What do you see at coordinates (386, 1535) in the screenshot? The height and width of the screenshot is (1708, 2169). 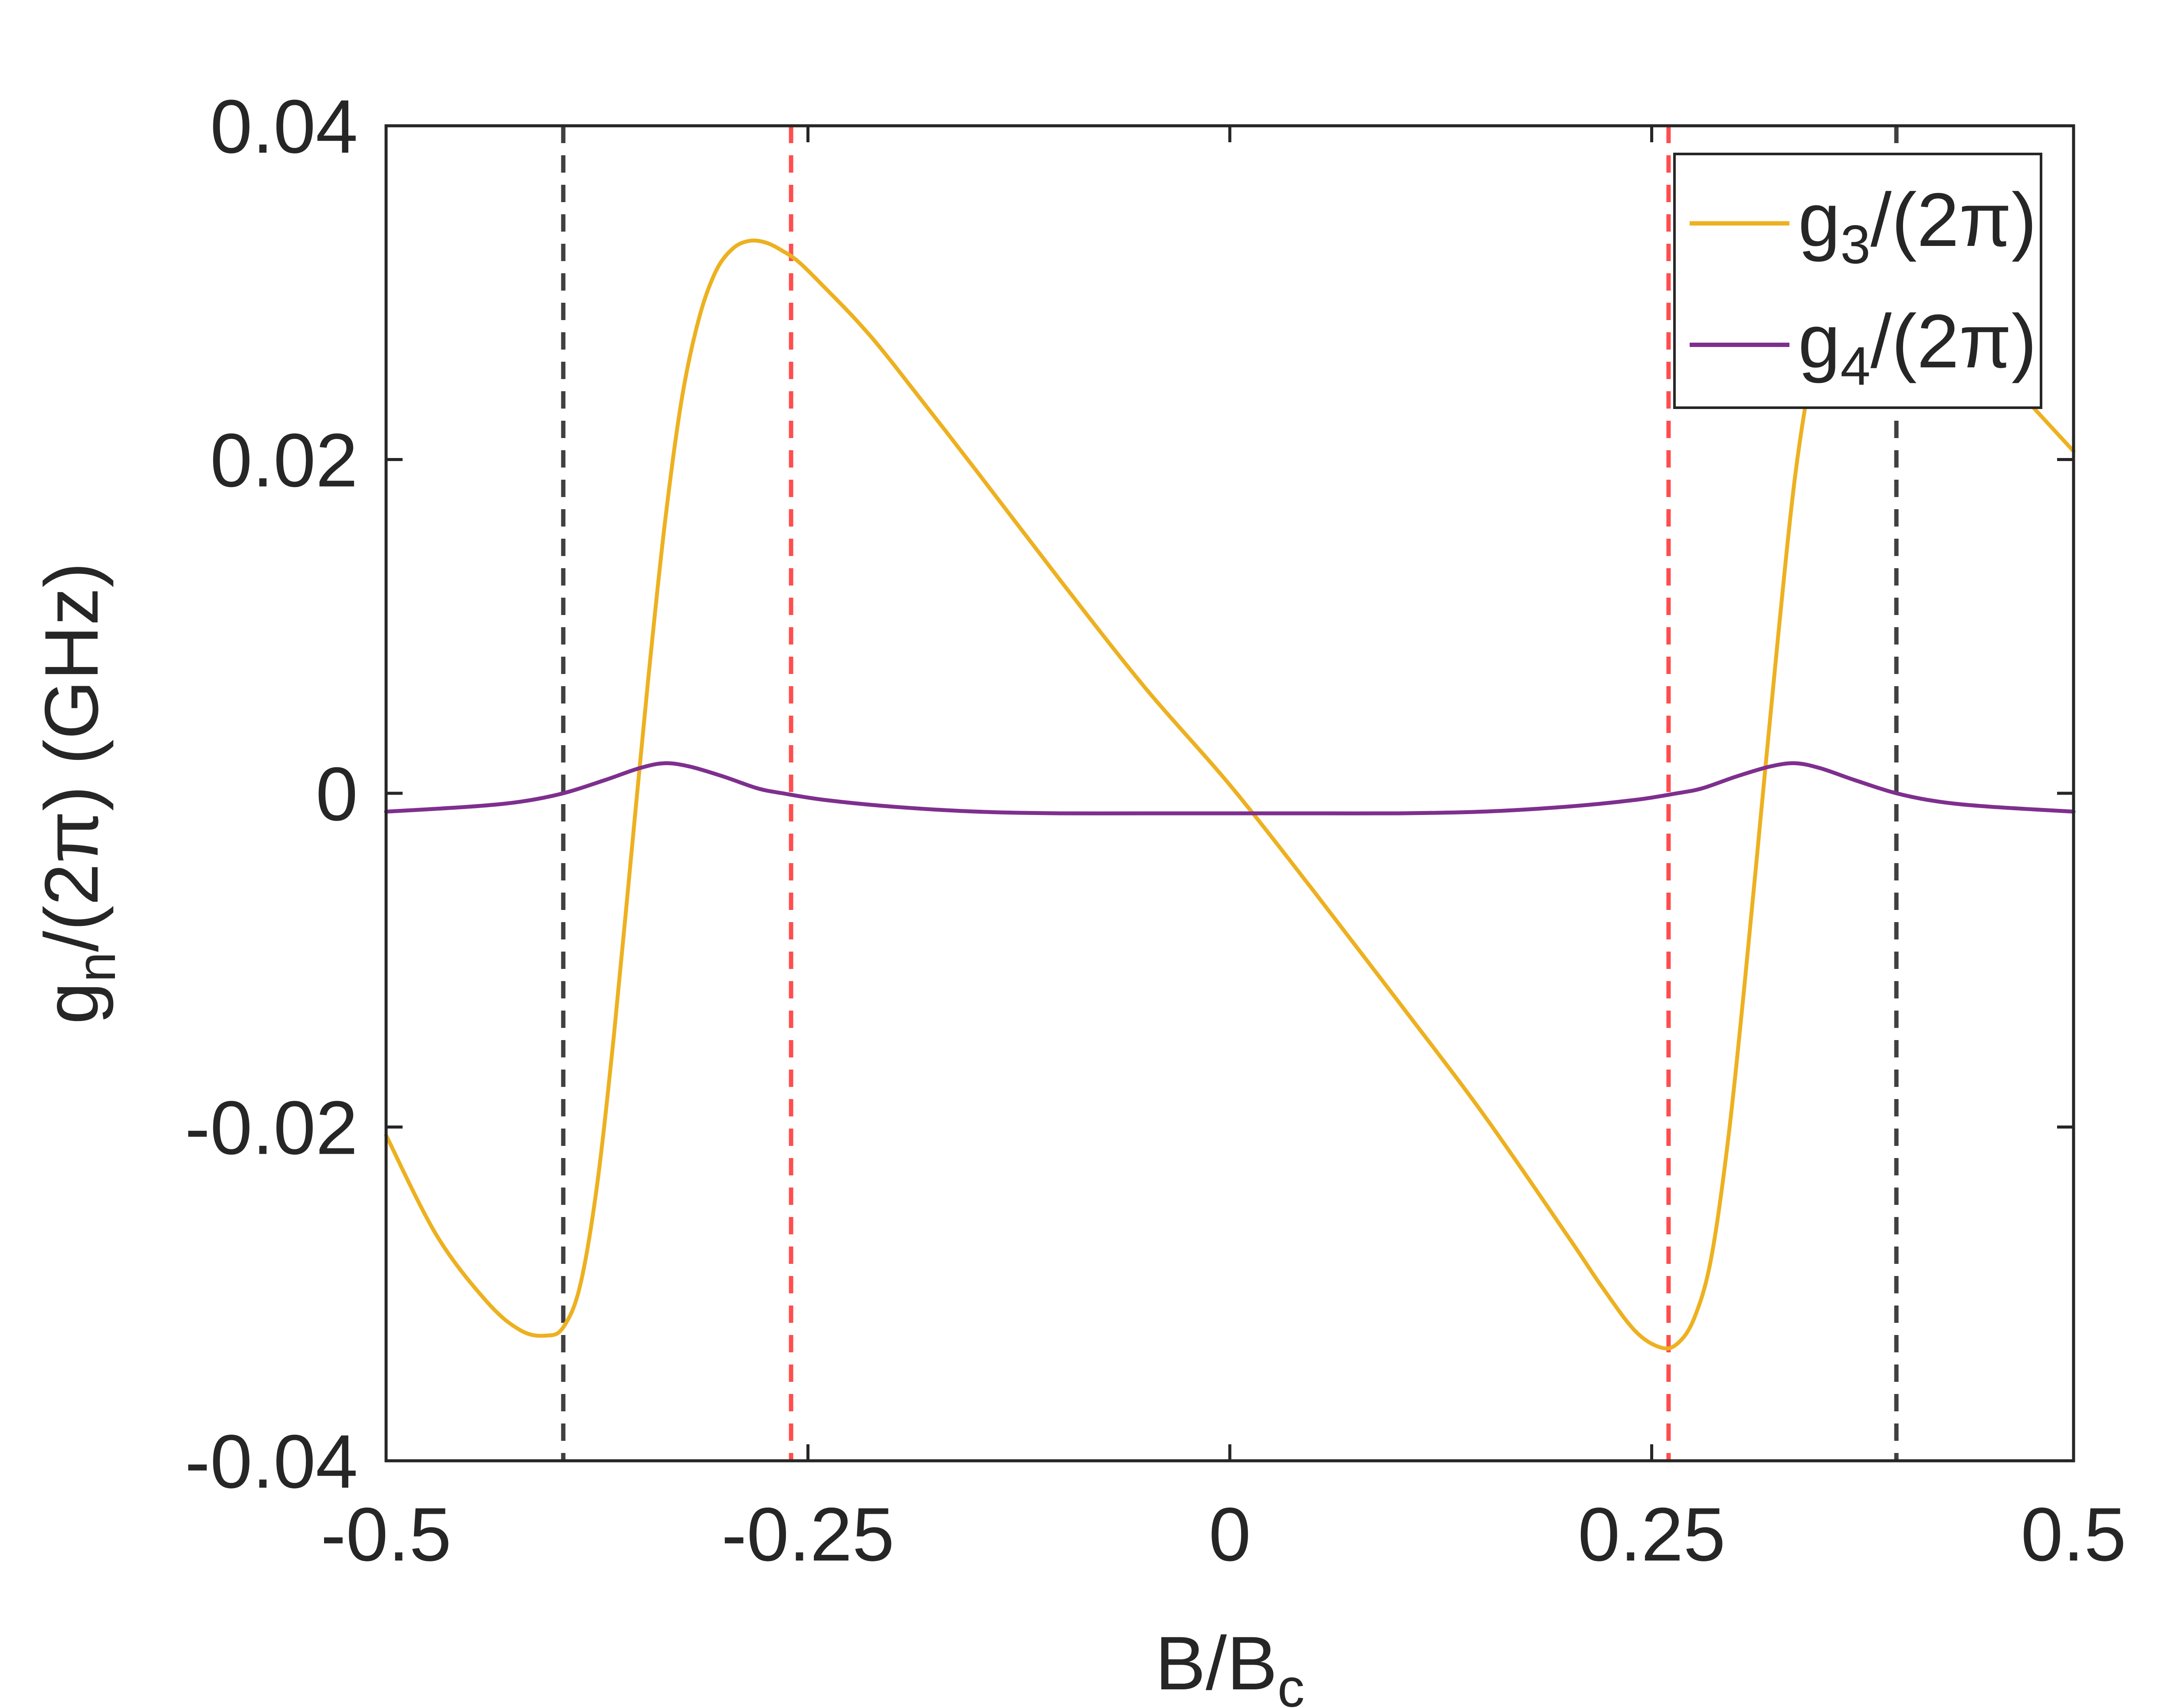 I see `x-tick-label: -0.5` at bounding box center [386, 1535].